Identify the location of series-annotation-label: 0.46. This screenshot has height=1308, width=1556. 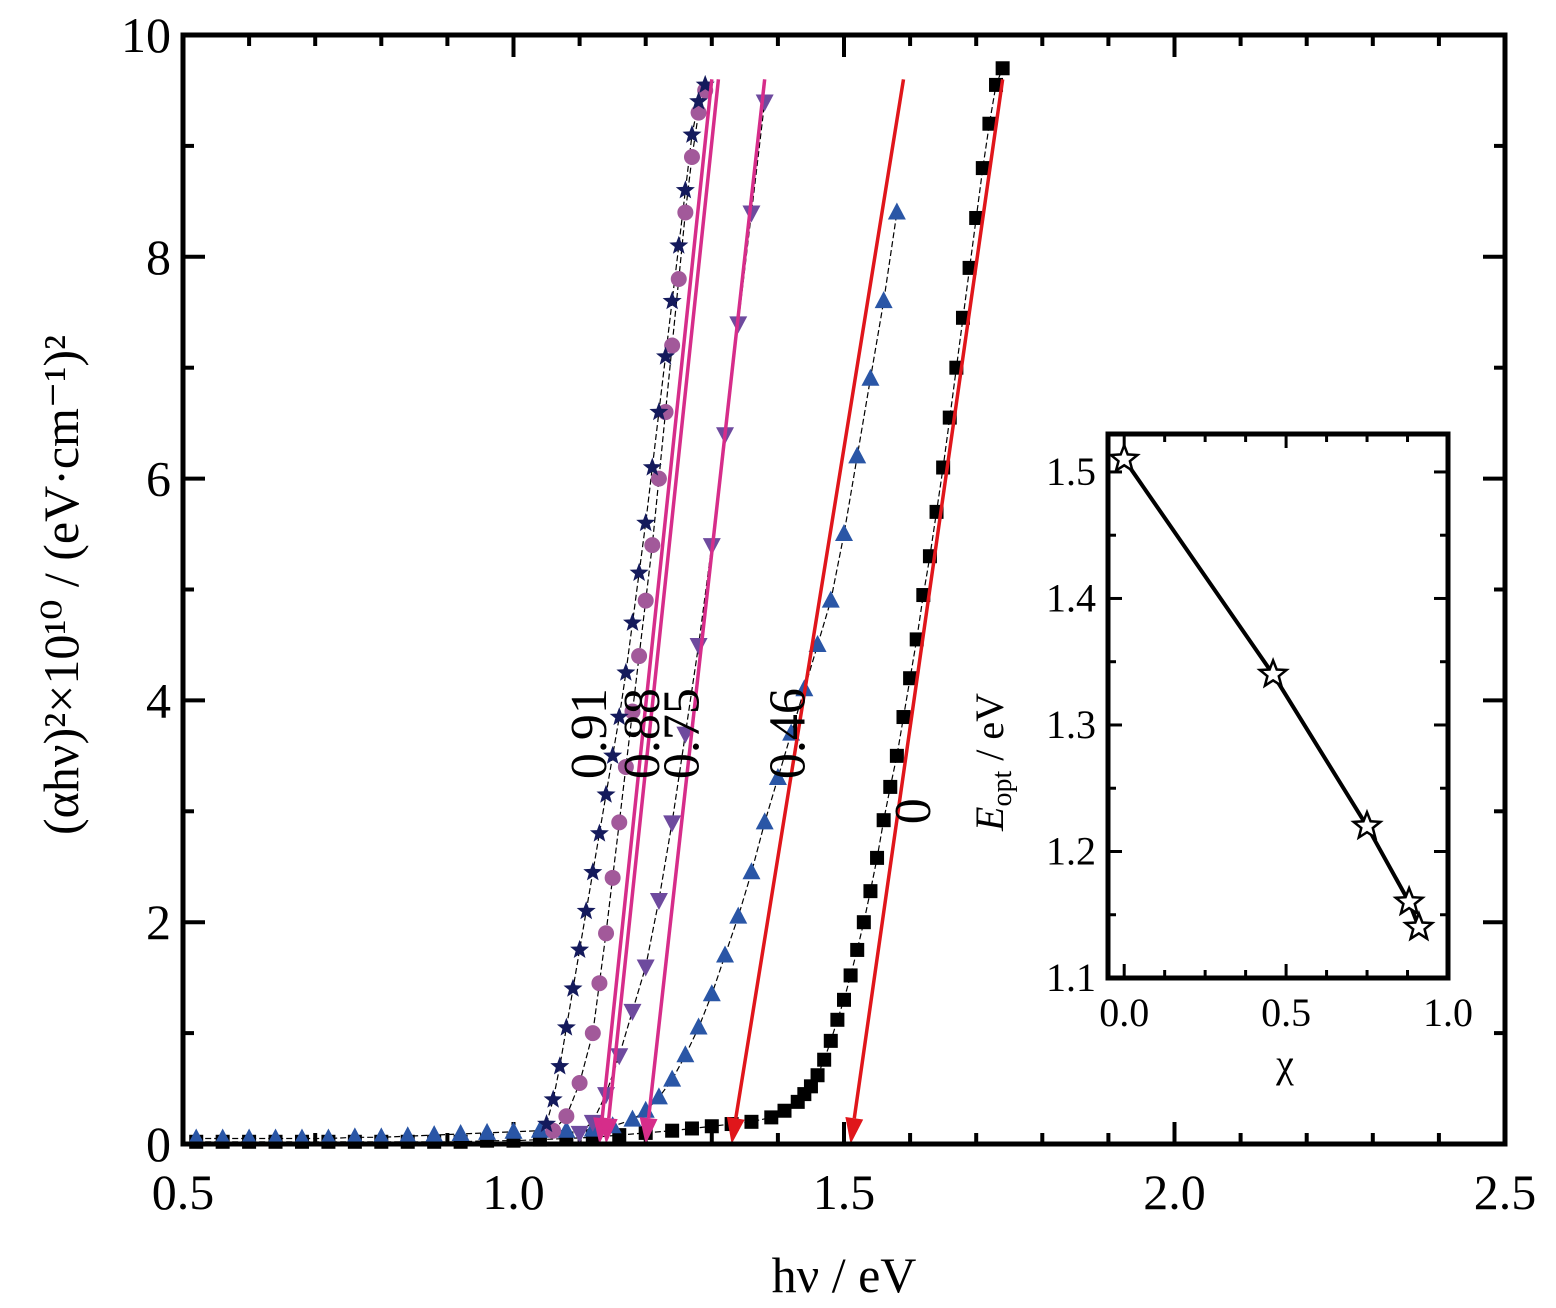
(787, 733).